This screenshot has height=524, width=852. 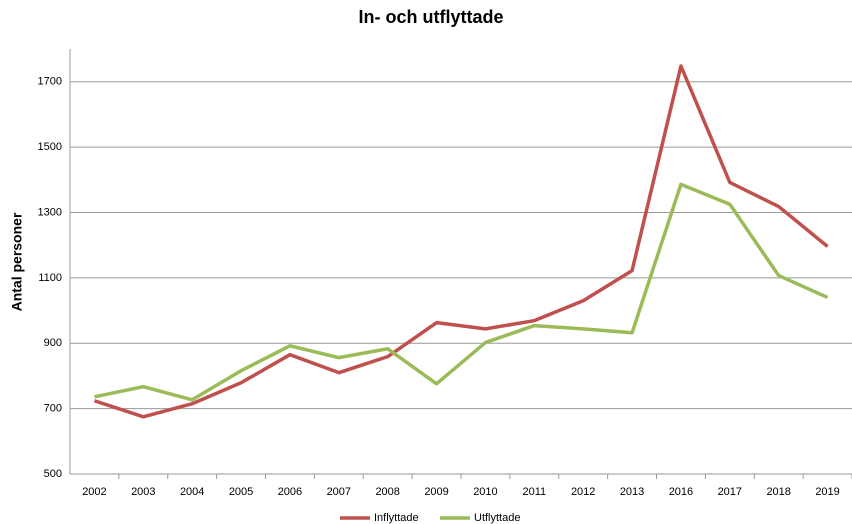 I want to click on y-tick-label: 900, so click(x=53, y=343).